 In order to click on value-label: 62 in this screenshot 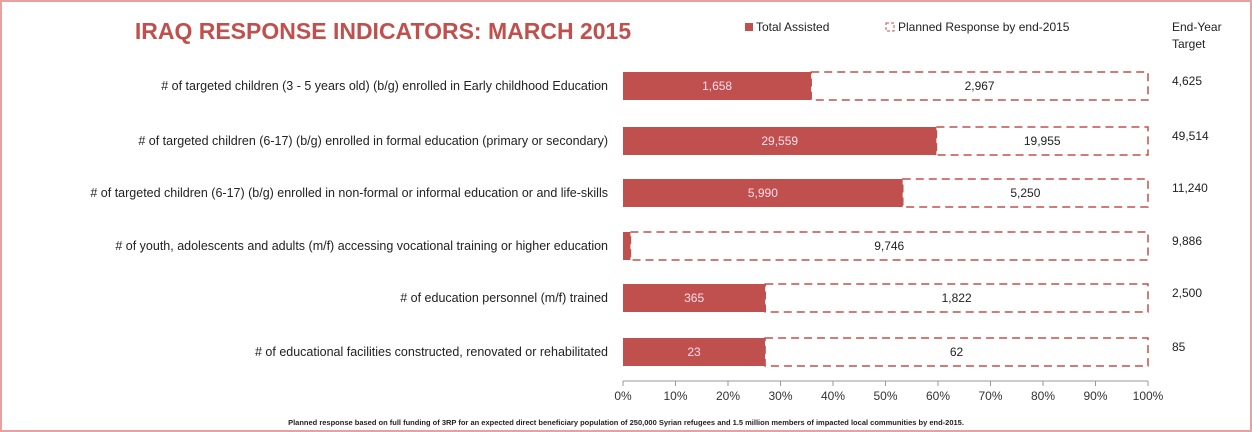, I will do `click(957, 352)`.